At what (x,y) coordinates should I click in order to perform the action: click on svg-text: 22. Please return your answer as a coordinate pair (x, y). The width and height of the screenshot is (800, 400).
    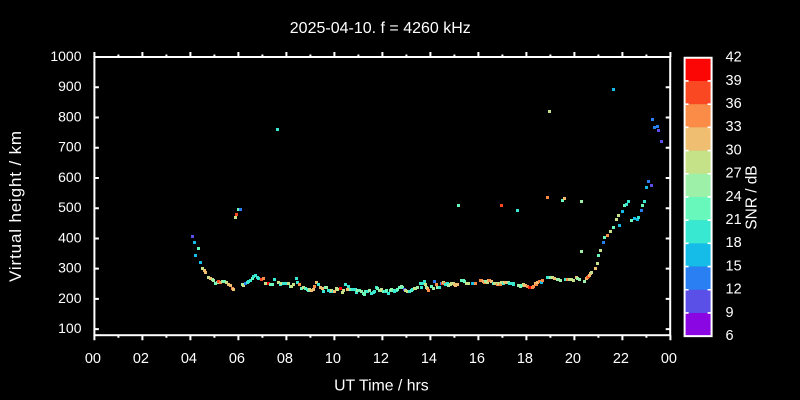
    Looking at the image, I should click on (621, 359).